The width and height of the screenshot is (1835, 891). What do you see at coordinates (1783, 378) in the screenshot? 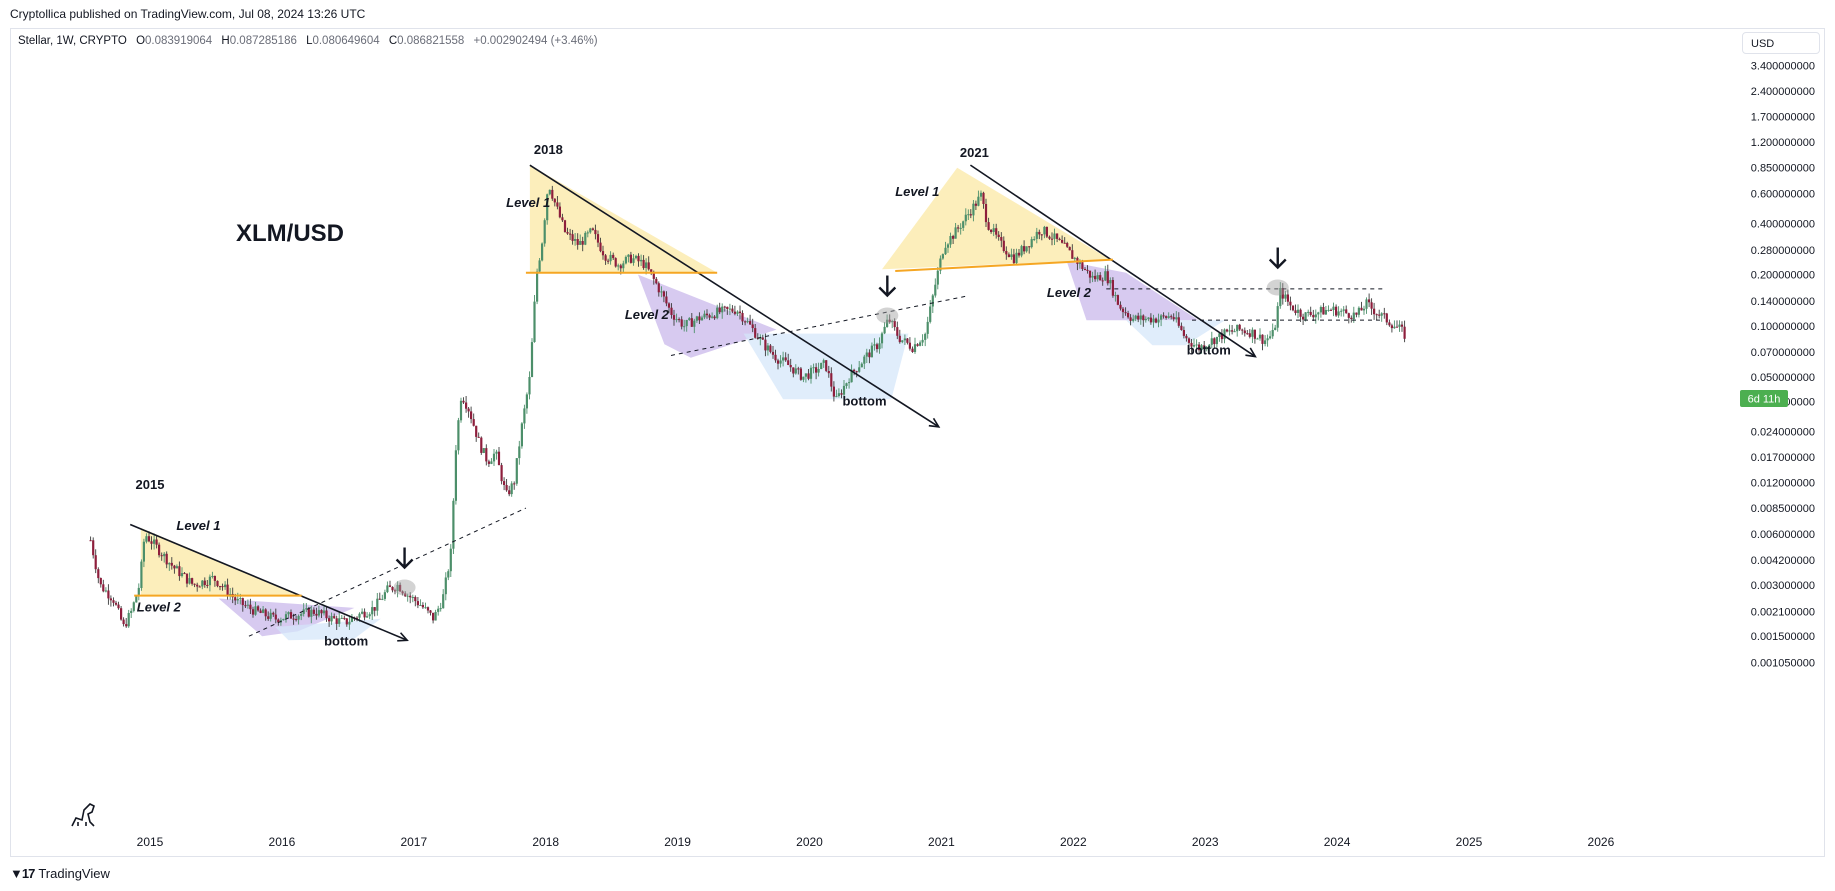
I see `y-tick-label: 0.050000000` at bounding box center [1783, 378].